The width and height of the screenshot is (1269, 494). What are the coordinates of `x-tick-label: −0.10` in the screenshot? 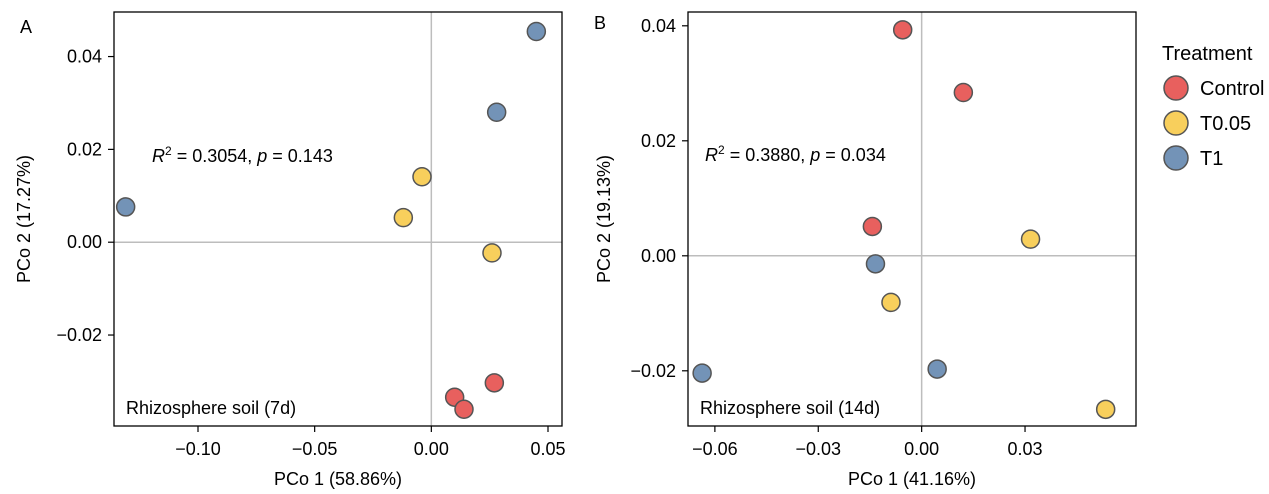 It's located at (198, 449).